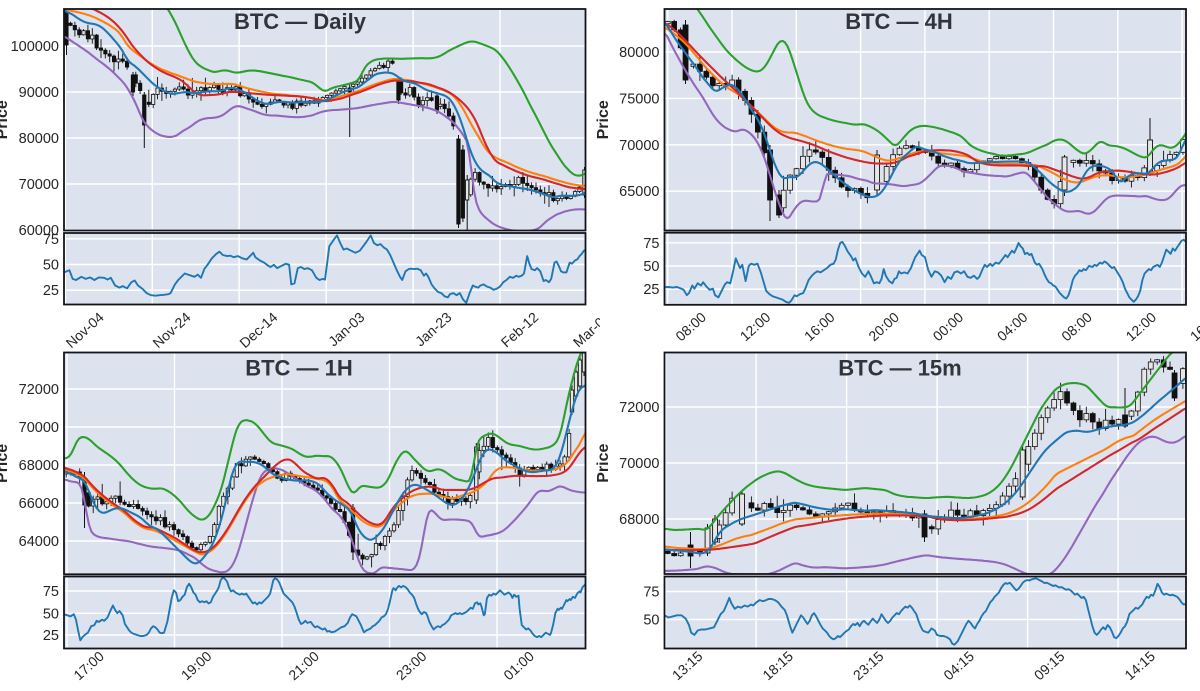 This screenshot has height=691, width=1200. Describe the element at coordinates (300, 21) in the screenshot. I see `svg-text: BTC — Daily` at that location.